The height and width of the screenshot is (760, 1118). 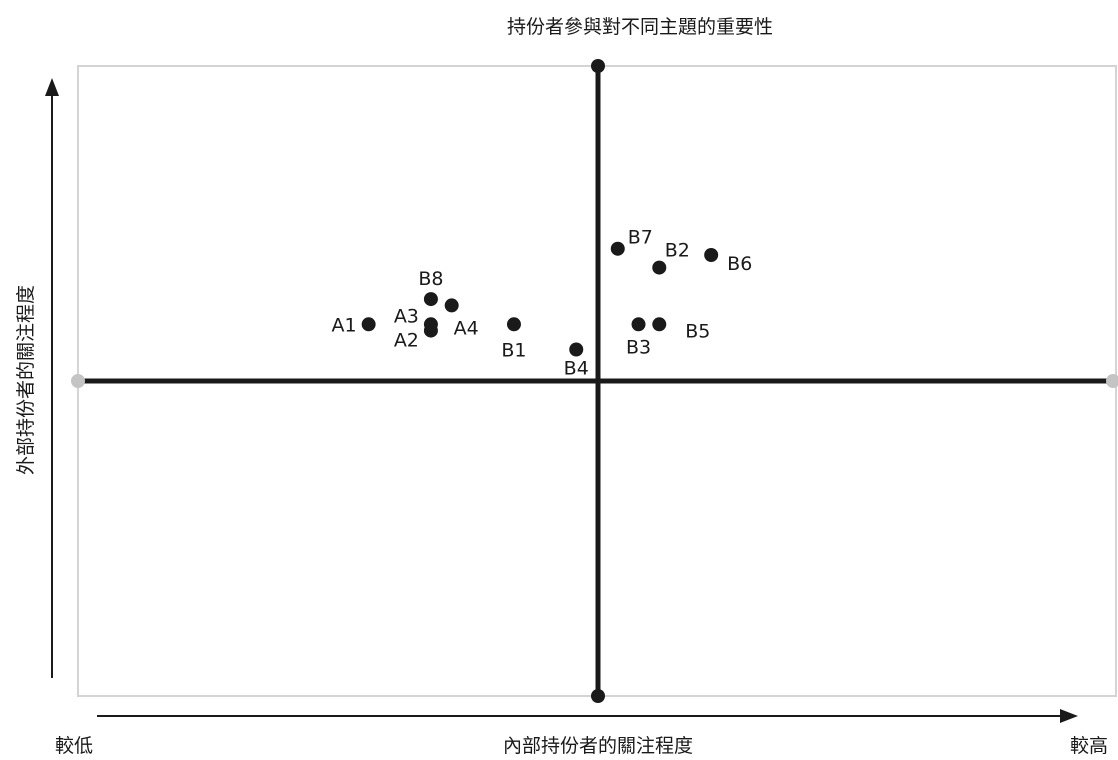 I want to click on point-label-b6: B6, so click(x=739, y=264).